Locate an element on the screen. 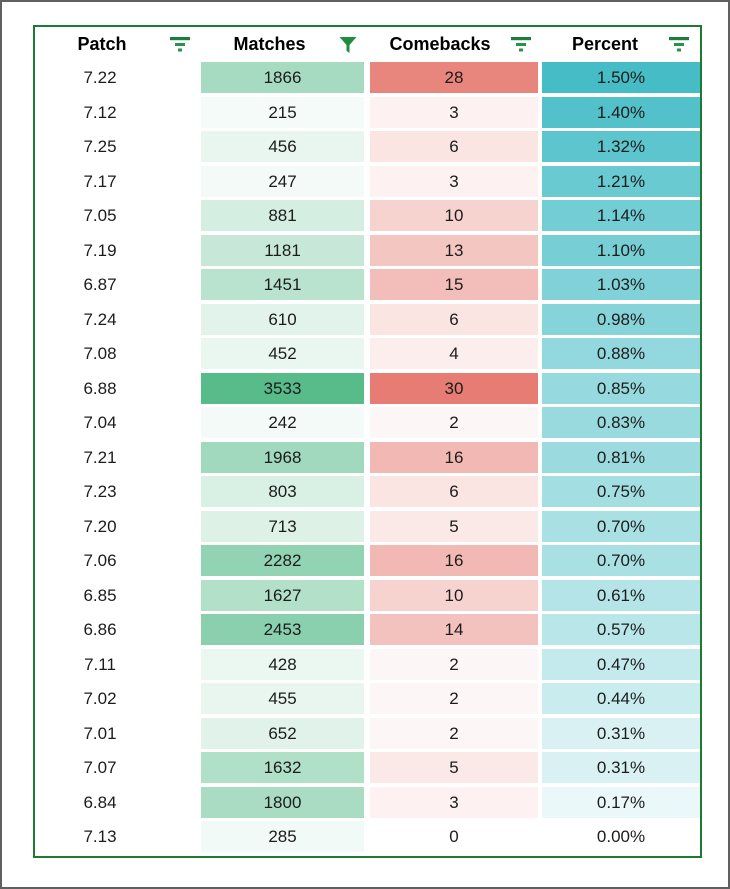  comebacks-cell: 0 is located at coordinates (454, 836).